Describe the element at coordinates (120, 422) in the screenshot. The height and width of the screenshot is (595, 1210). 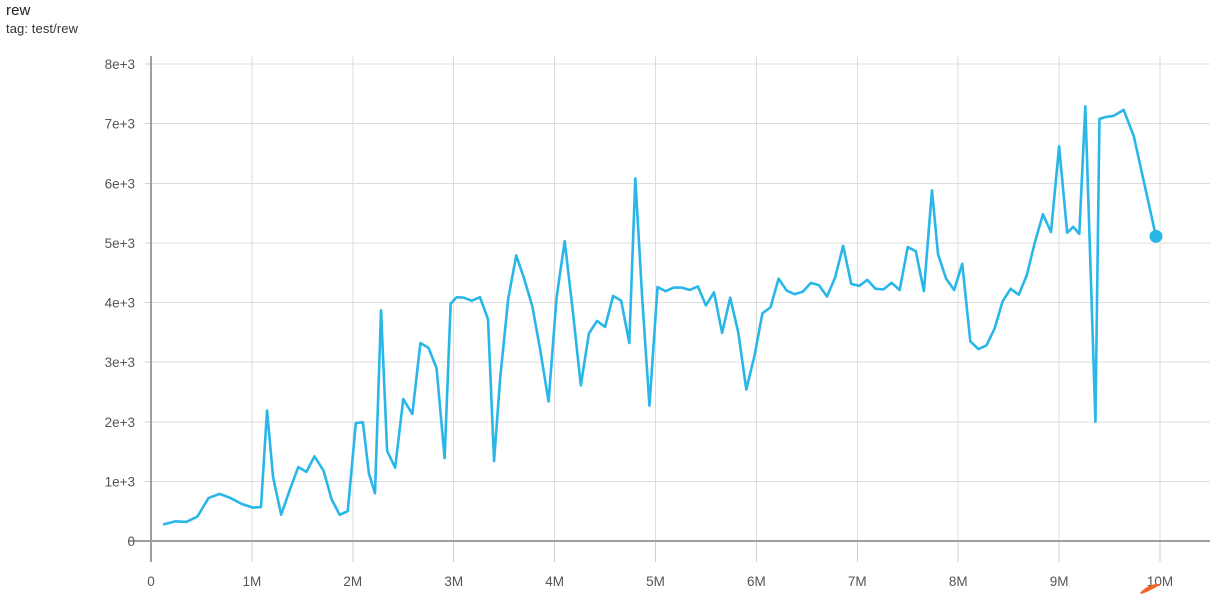
I see `y-axis-tick-label: 2e+3` at that location.